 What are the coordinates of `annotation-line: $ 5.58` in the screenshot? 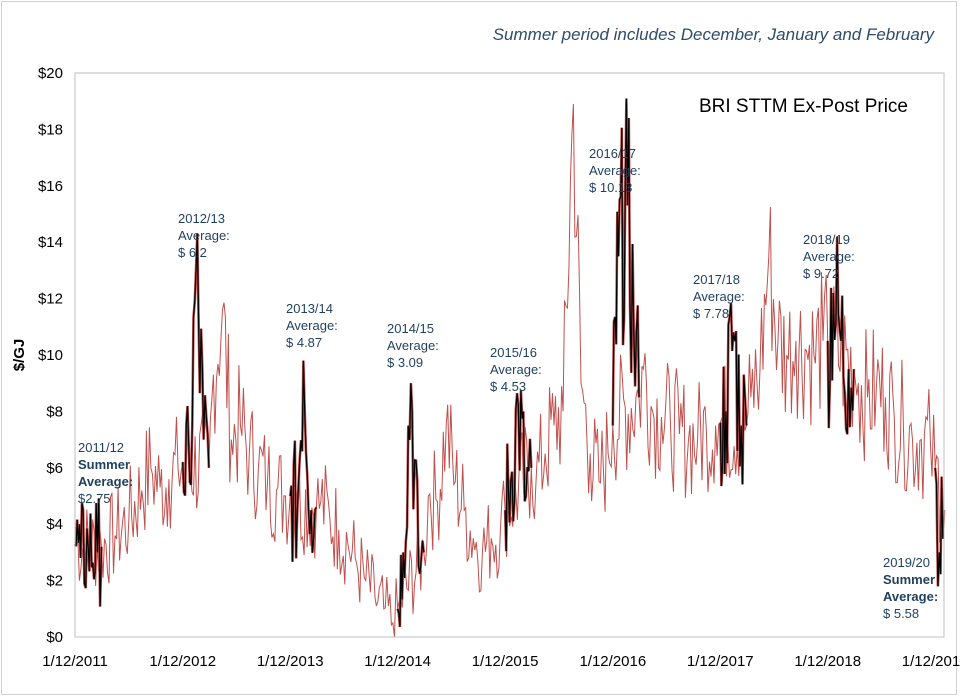 It's located at (901, 613).